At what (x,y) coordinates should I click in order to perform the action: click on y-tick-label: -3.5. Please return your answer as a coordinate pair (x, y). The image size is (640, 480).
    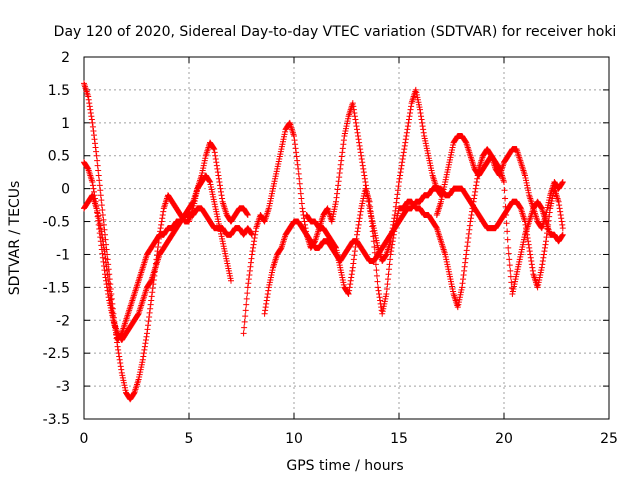
    Looking at the image, I should click on (56, 420).